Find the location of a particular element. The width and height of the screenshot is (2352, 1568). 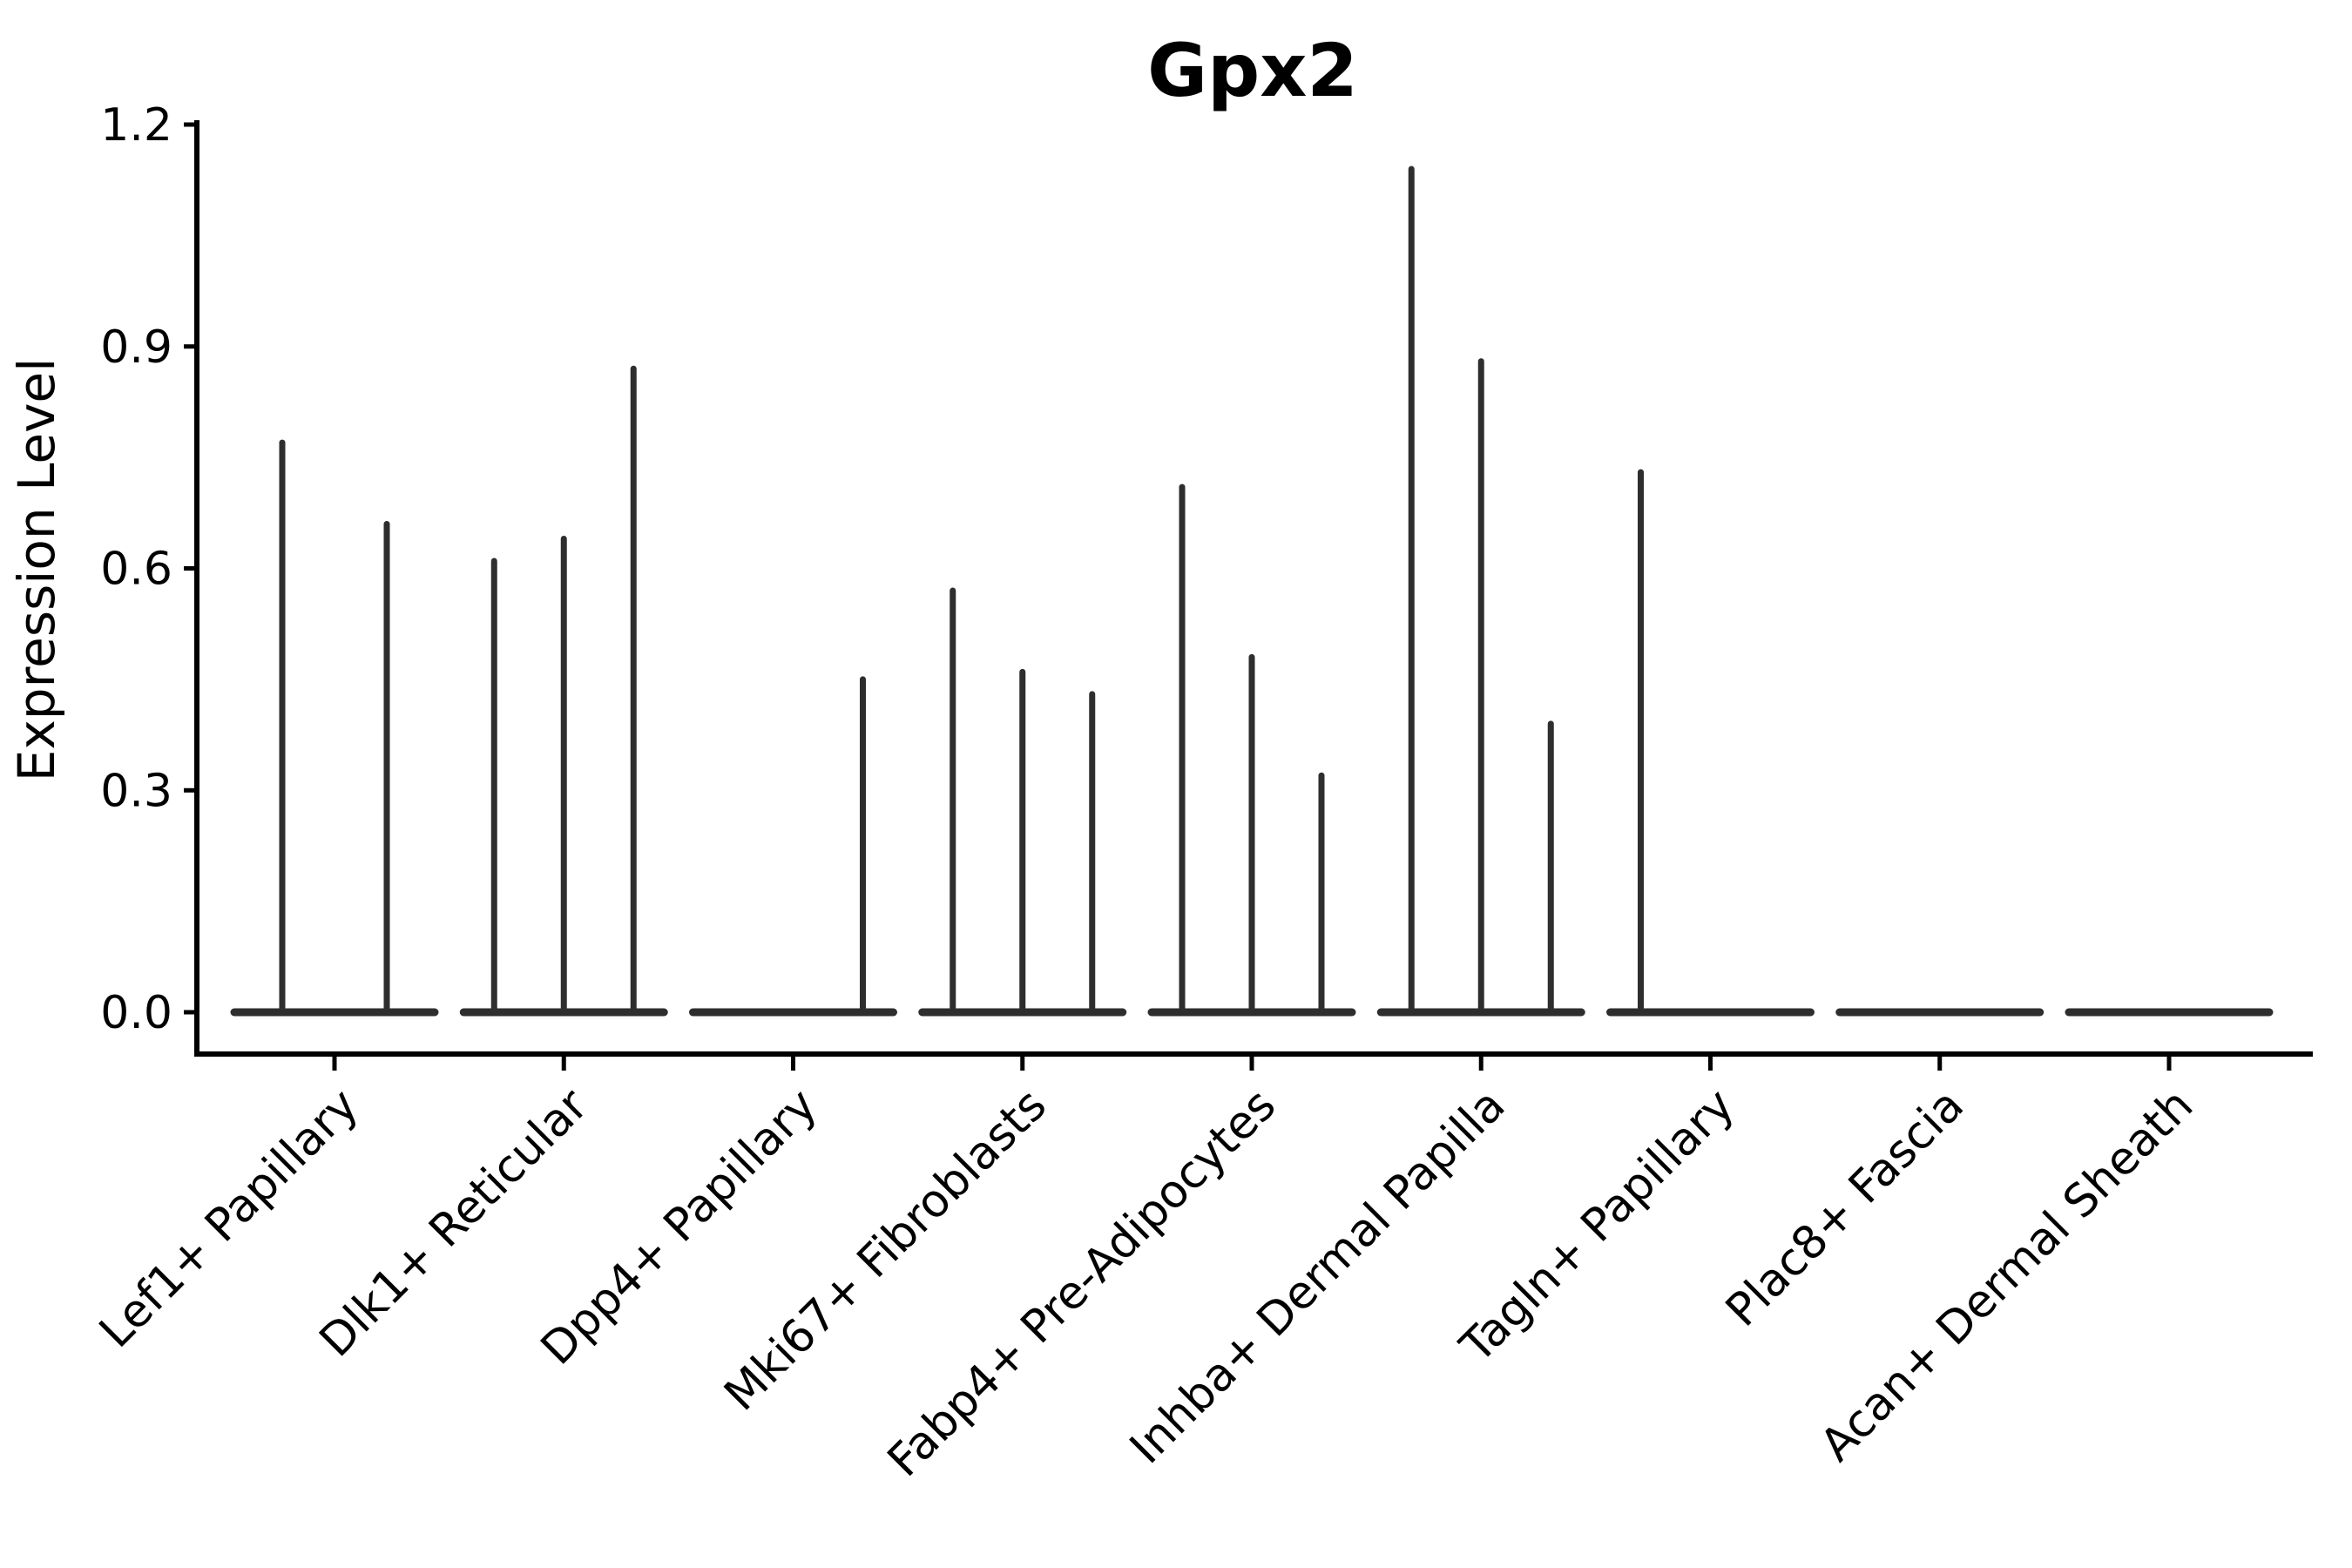

y-tick-label: 0.9 is located at coordinates (136, 347).